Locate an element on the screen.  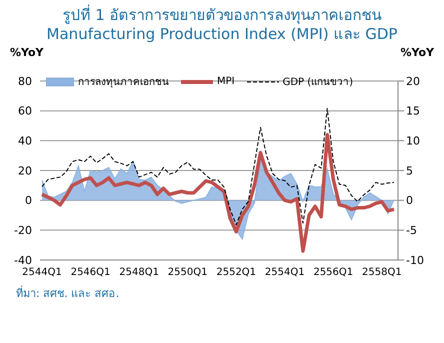
legend-label: การลงทุนภาคเอกชน is located at coordinates (123, 82).